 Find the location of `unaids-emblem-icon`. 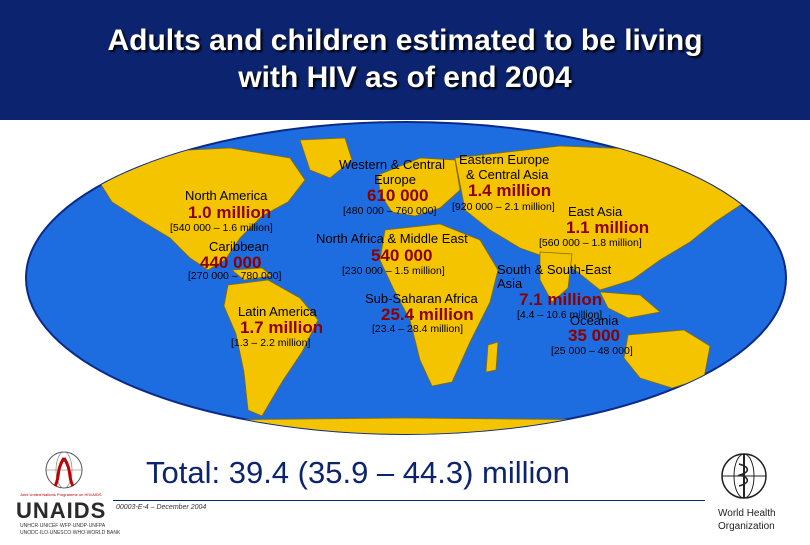

unaids-emblem-icon is located at coordinates (64, 470).